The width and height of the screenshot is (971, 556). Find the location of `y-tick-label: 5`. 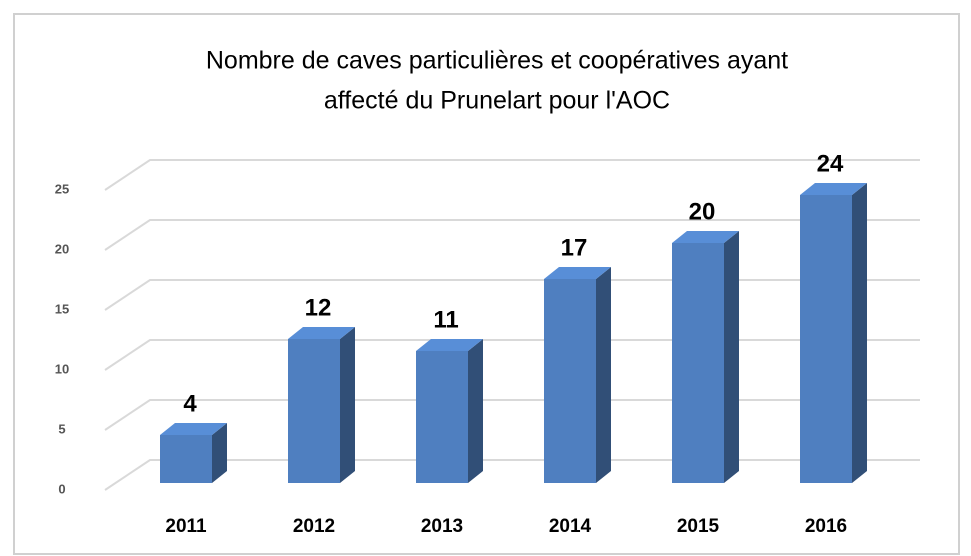

y-tick-label: 5 is located at coordinates (61, 428).